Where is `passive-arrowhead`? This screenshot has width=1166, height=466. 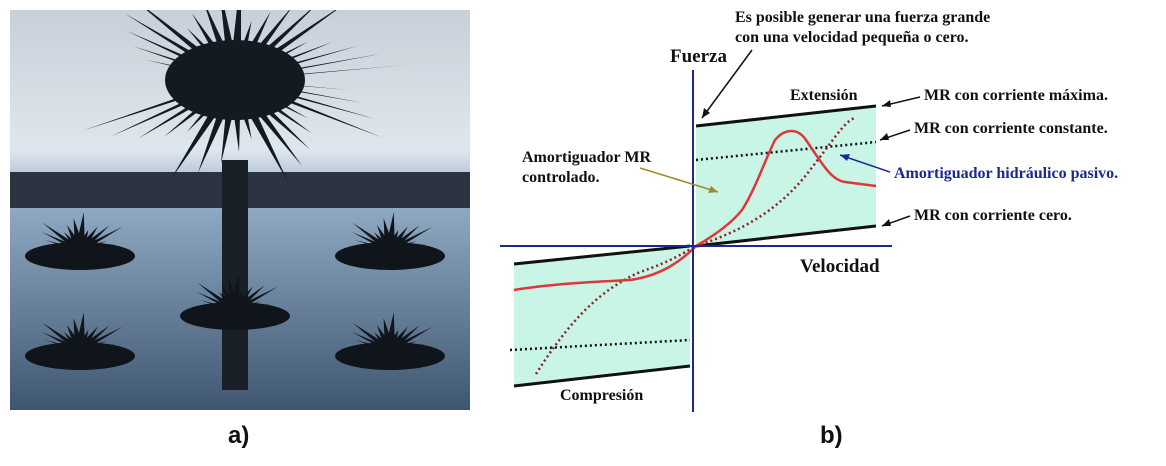
passive-arrowhead is located at coordinates (845, 157).